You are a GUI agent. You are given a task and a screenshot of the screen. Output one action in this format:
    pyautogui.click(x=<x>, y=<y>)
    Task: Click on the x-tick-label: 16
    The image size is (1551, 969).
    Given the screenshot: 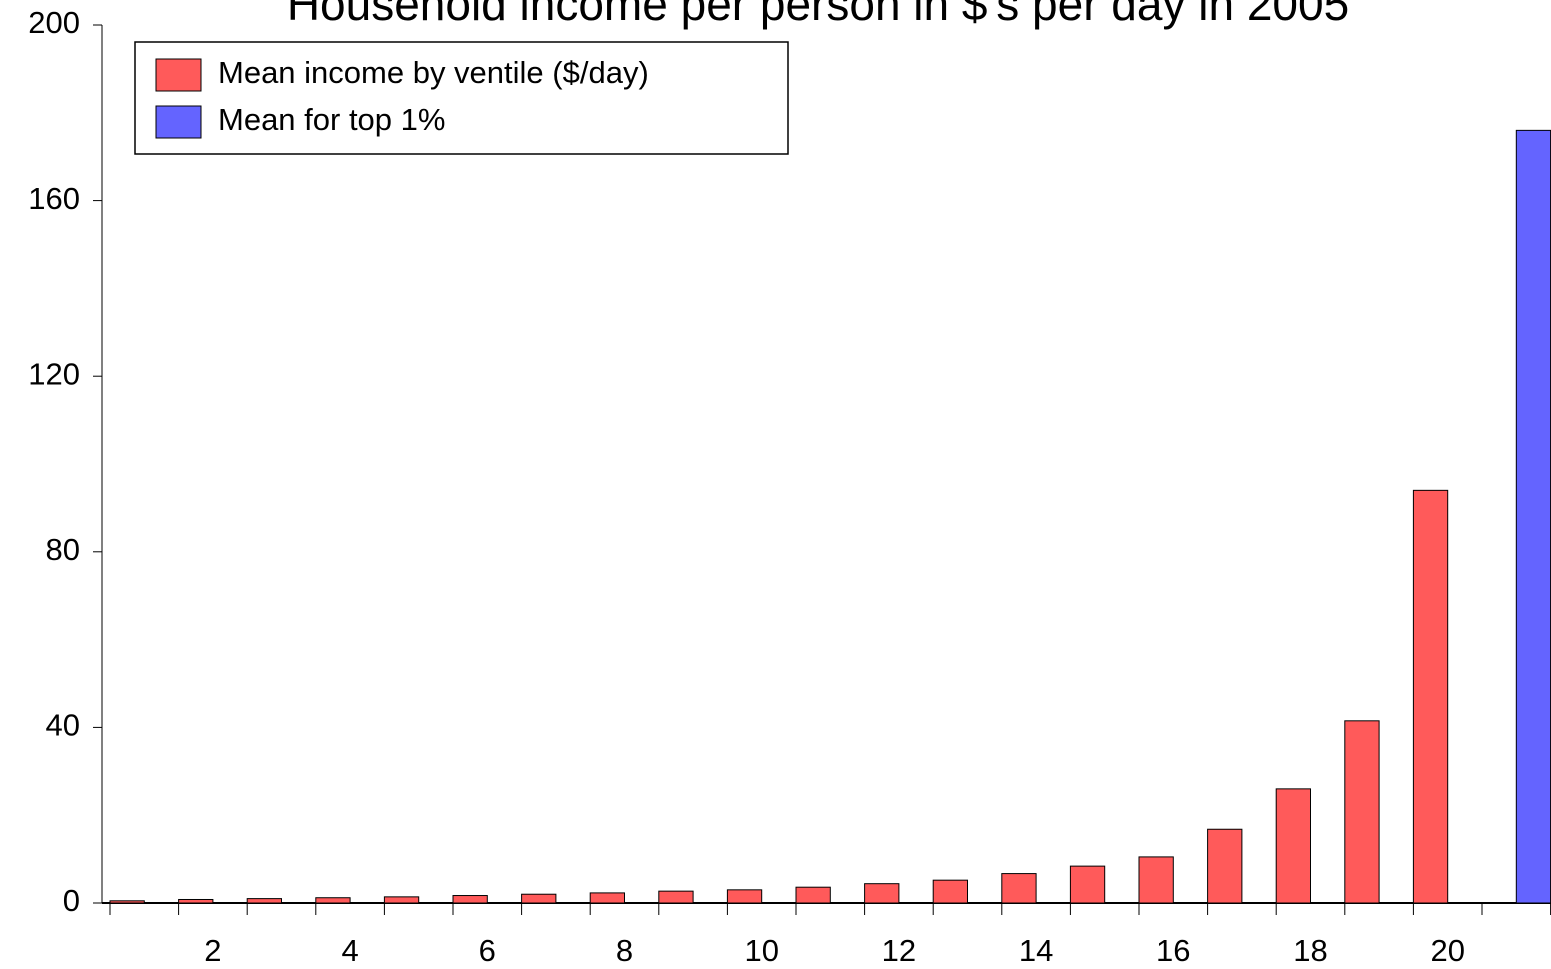 What is the action you would take?
    pyautogui.click(x=1173, y=950)
    